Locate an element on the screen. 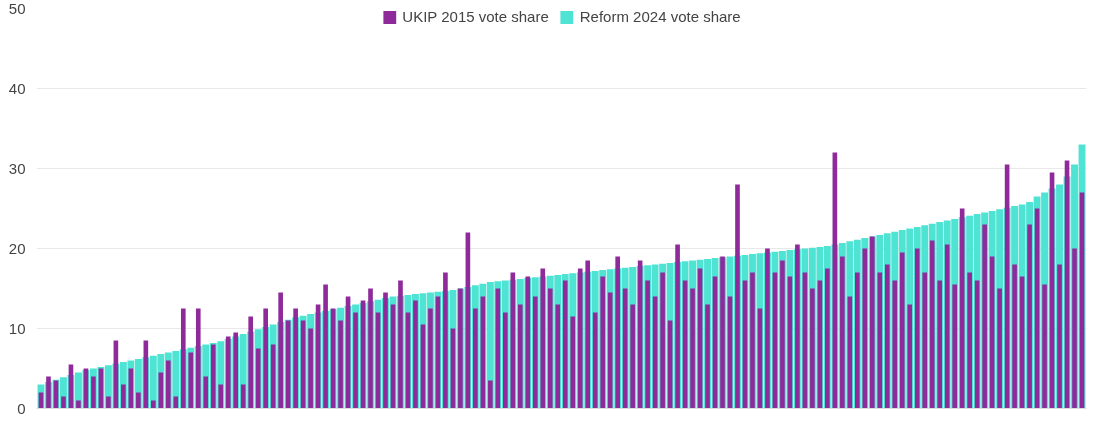  y-tick-label: 0 is located at coordinates (21, 408).